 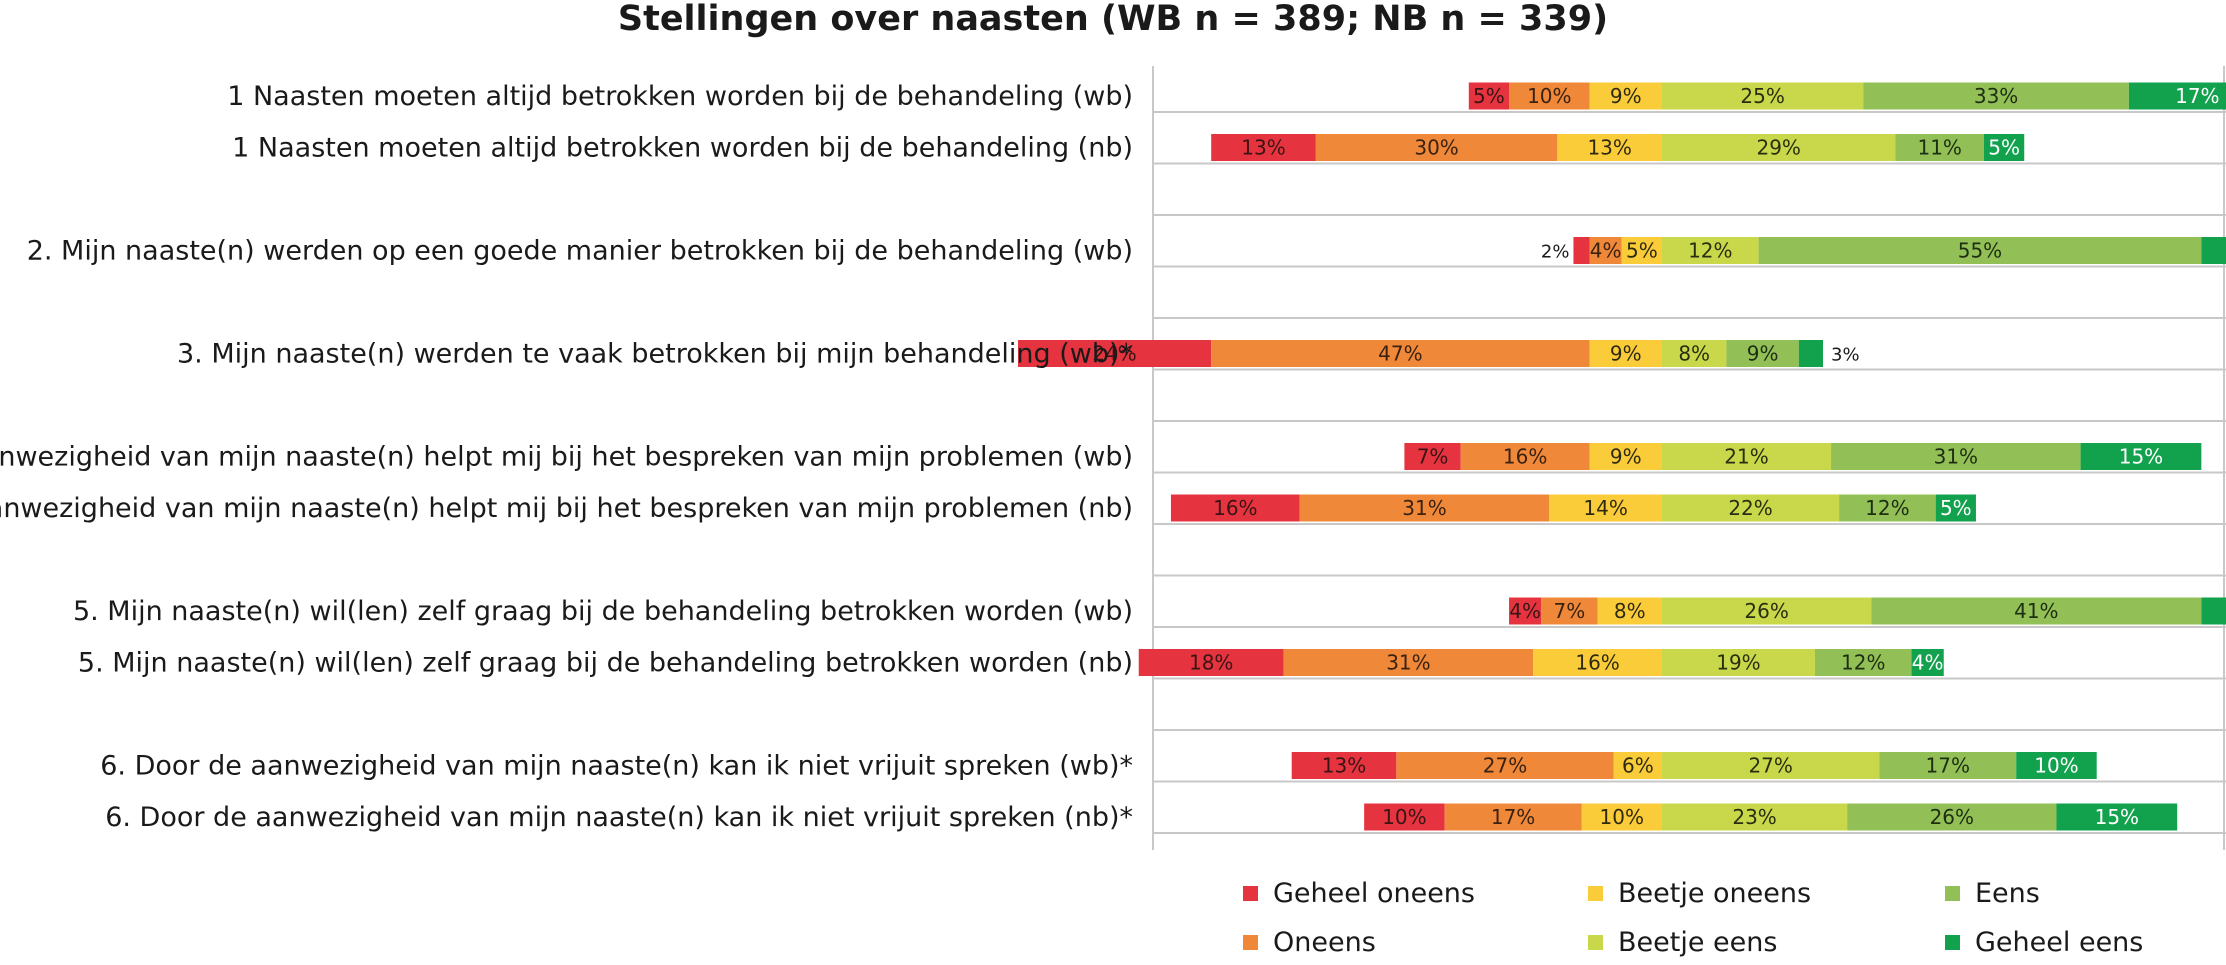 I want to click on data-label: 11%, so click(x=1939, y=148).